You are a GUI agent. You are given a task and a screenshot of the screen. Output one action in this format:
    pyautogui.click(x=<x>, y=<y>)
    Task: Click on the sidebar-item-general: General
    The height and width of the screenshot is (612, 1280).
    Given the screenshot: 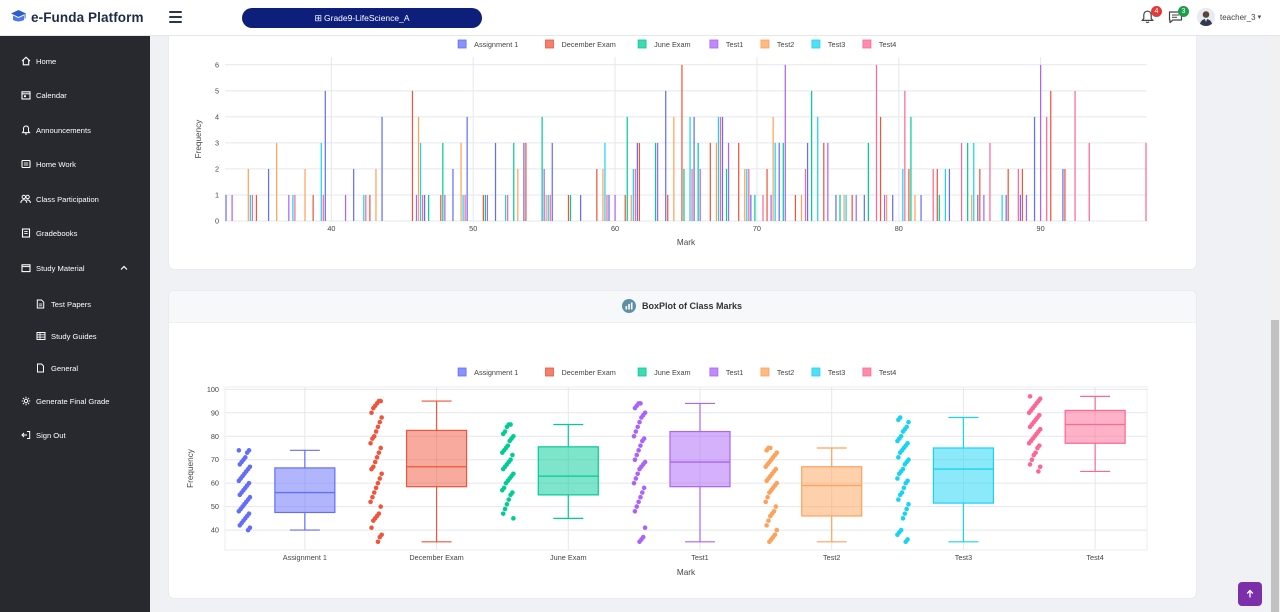 What is the action you would take?
    pyautogui.click(x=75, y=368)
    